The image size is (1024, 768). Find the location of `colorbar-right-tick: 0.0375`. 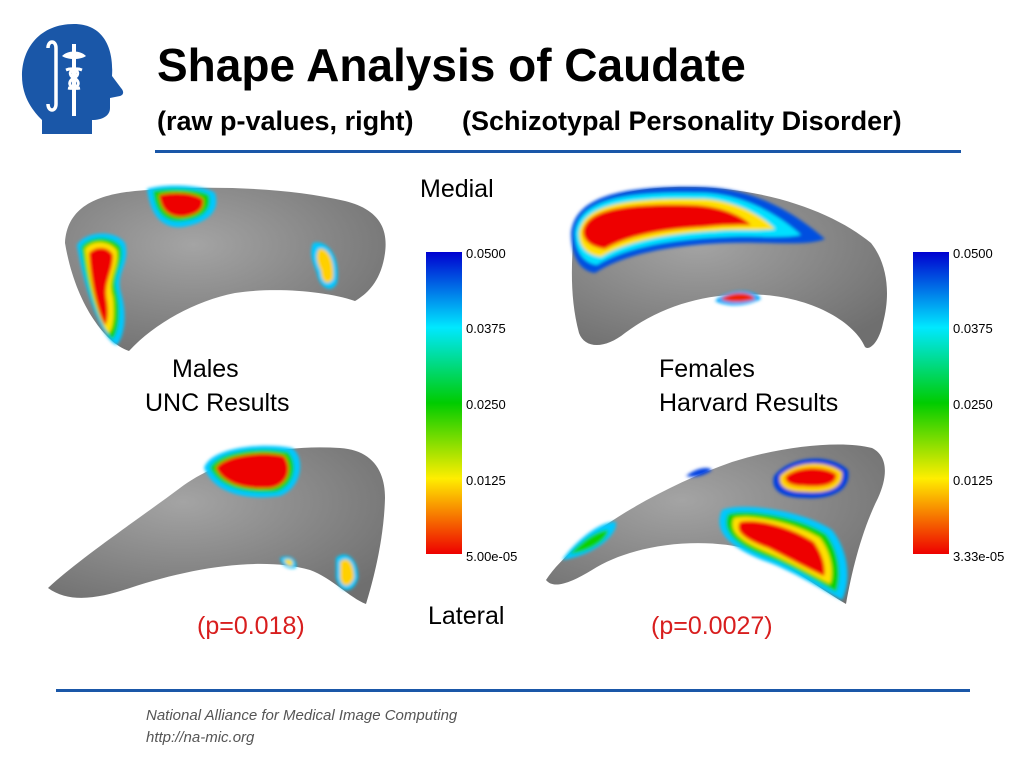

colorbar-right-tick: 0.0375 is located at coordinates (973, 328).